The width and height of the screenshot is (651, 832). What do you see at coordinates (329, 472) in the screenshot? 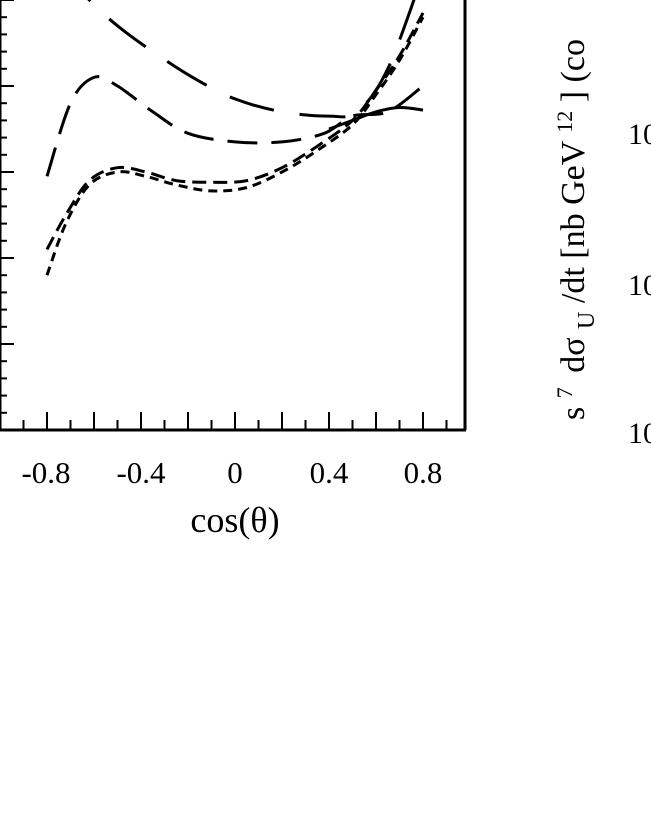
I see `x-tick-label: 0.4` at bounding box center [329, 472].